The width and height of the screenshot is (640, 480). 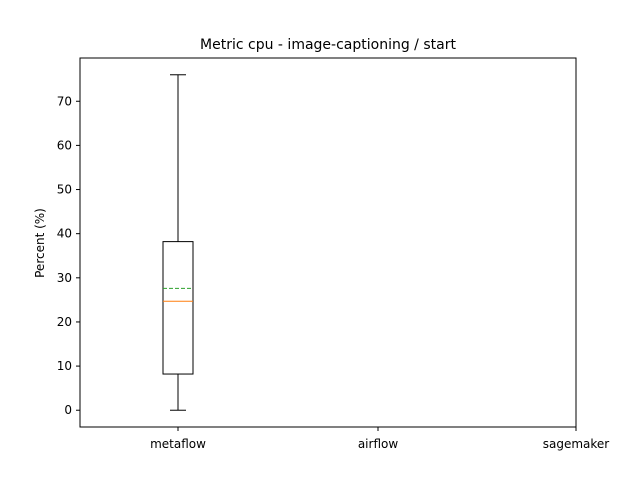 I want to click on y-axis-ticks: 0 10 20 30 40 50 60 70, so click(x=68, y=255).